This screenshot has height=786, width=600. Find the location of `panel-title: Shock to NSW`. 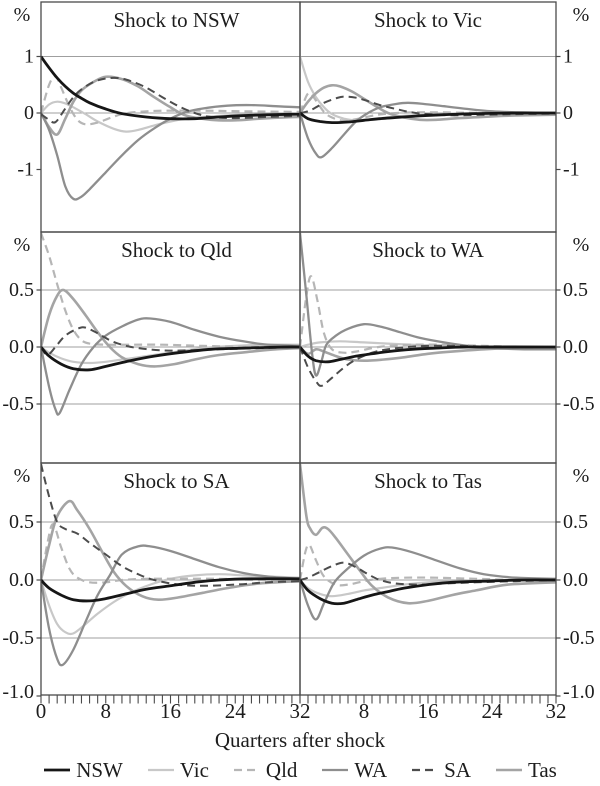

panel-title: Shock to NSW is located at coordinates (177, 20).